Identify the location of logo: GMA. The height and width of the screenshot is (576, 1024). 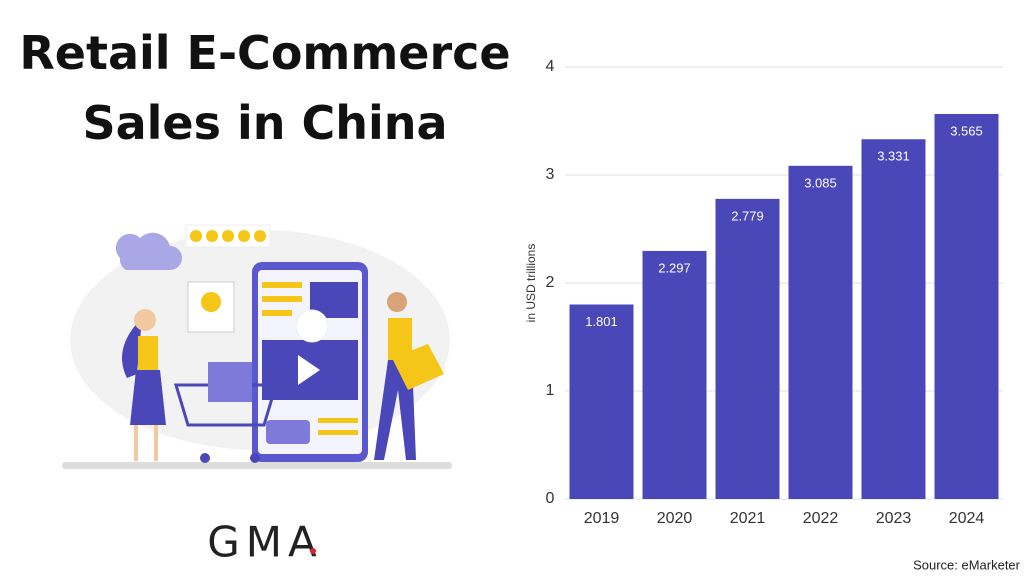
(265, 542).